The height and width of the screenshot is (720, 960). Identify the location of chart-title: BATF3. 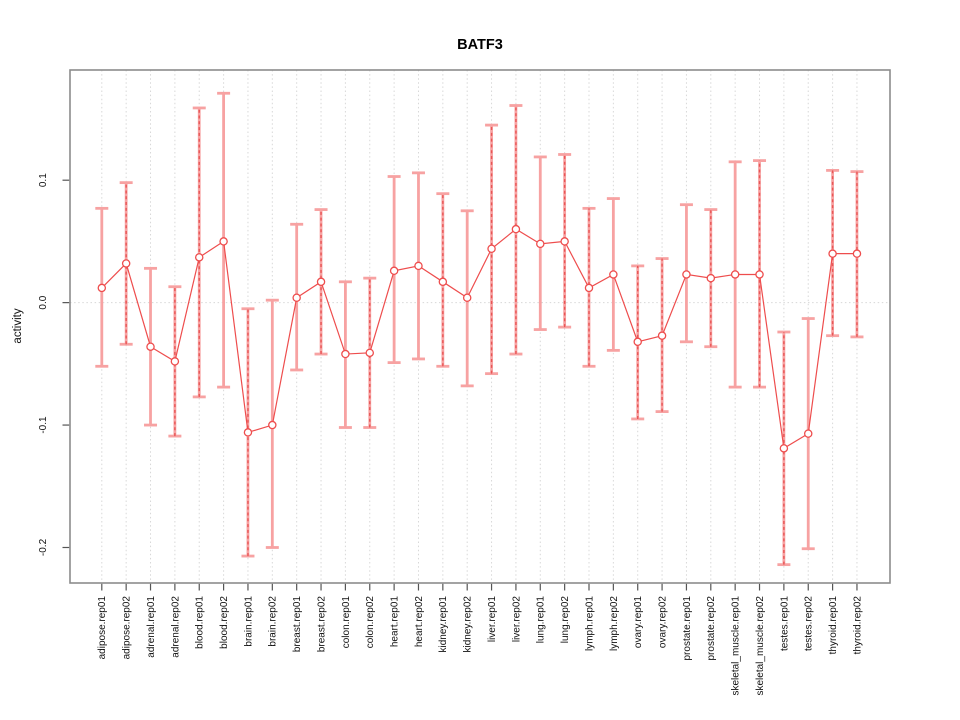
(480, 45).